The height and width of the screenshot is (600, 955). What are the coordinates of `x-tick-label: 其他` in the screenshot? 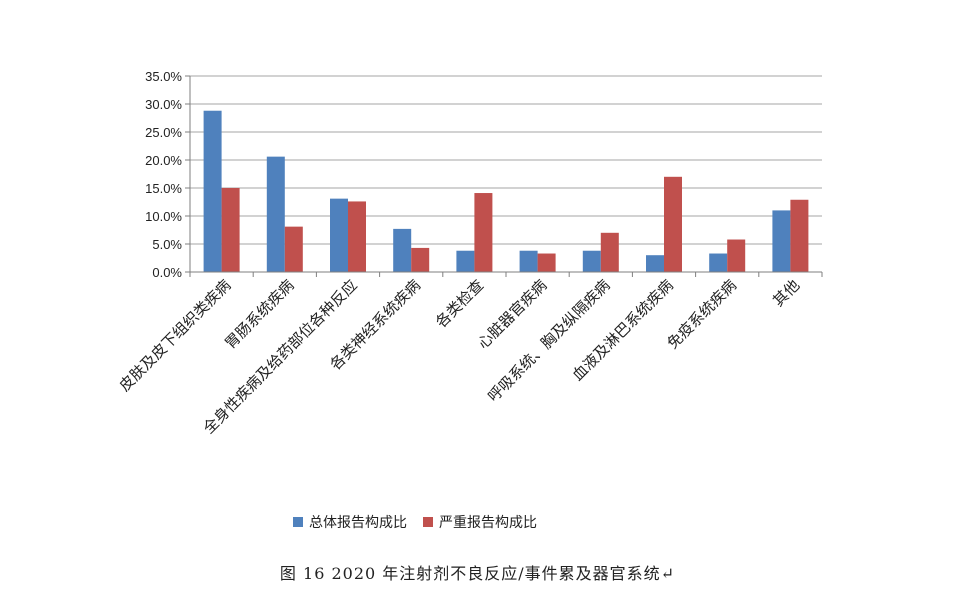 It's located at (786, 293).